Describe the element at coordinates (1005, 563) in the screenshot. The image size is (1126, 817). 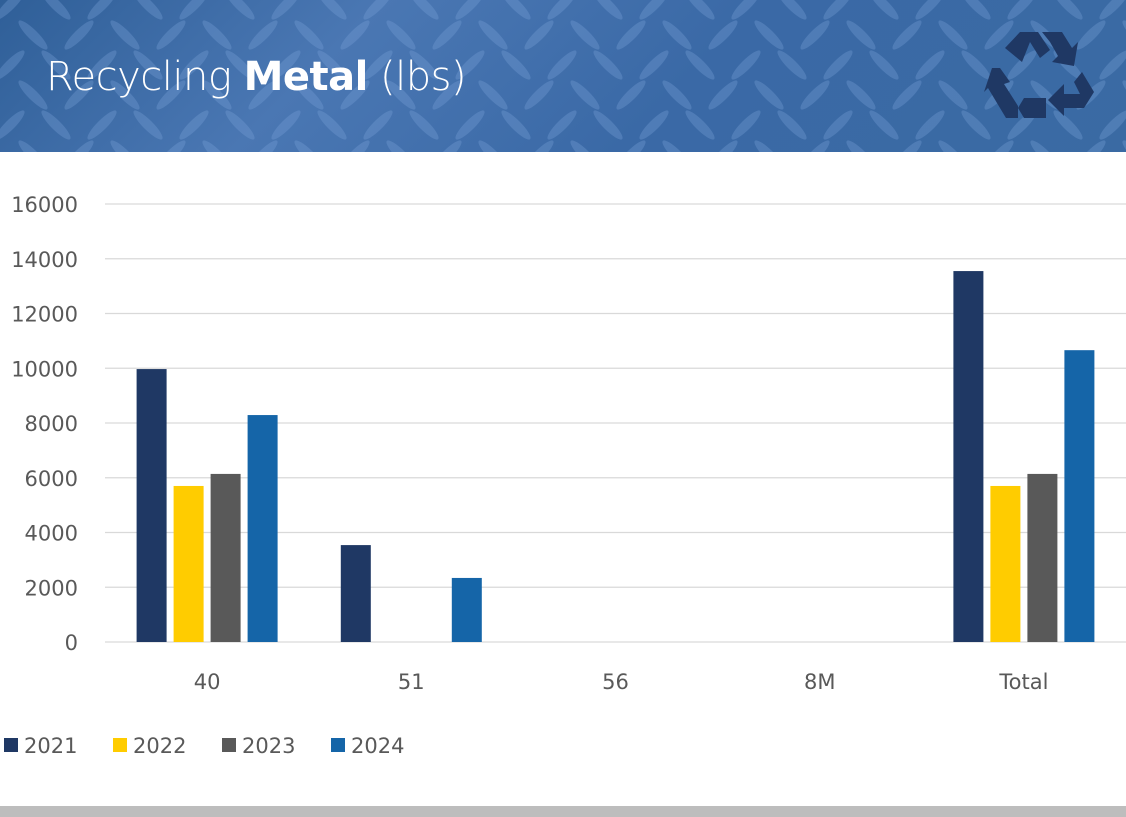
I see `bar-2022-Total` at that location.